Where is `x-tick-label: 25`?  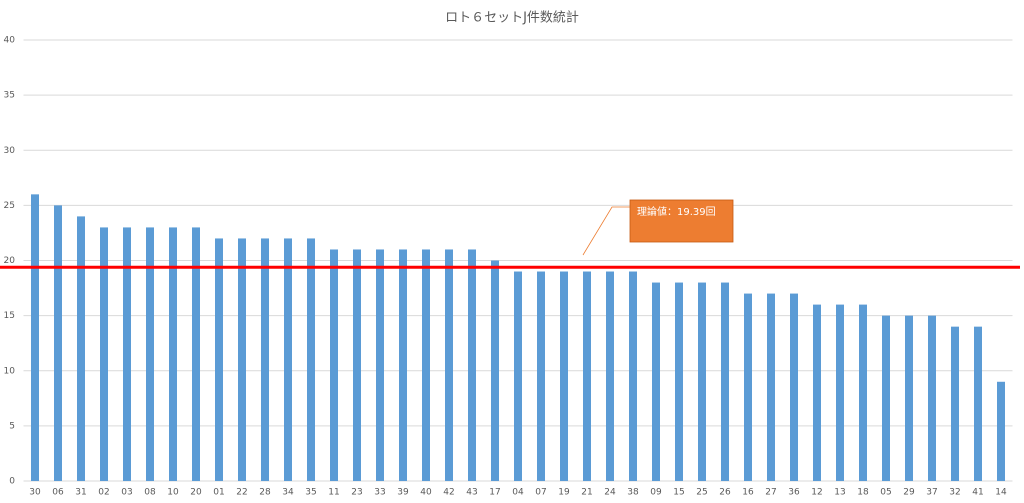 x-tick-label: 25 is located at coordinates (701, 493).